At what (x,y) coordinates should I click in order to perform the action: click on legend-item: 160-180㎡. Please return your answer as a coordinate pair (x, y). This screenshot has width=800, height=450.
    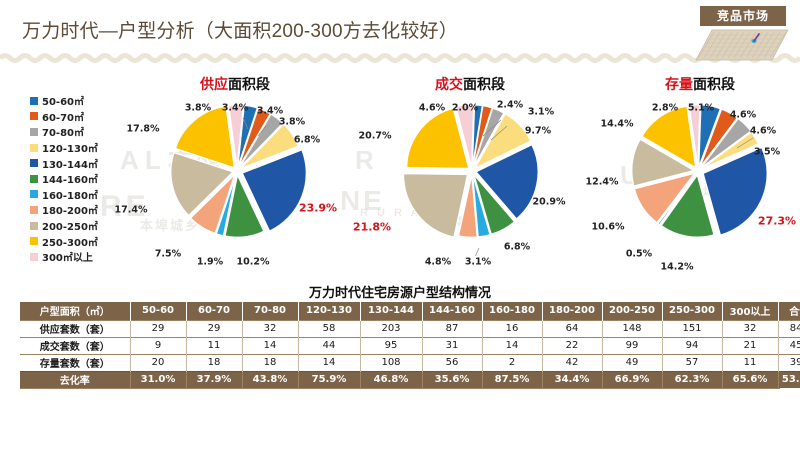
    Looking at the image, I should click on (80, 195).